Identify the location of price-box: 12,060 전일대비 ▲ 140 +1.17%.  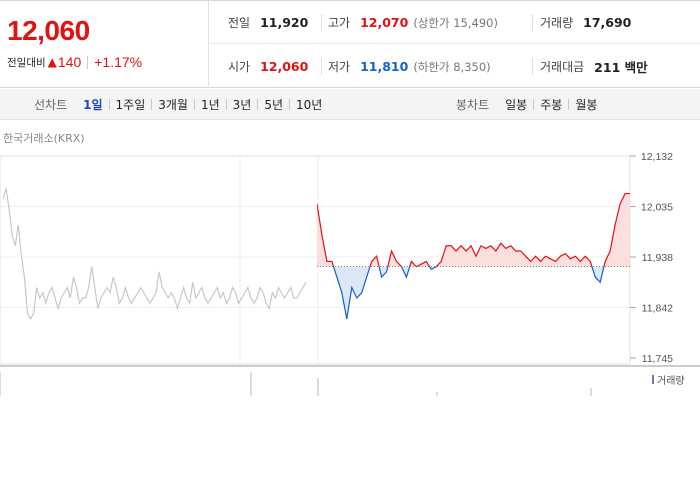
(104, 44).